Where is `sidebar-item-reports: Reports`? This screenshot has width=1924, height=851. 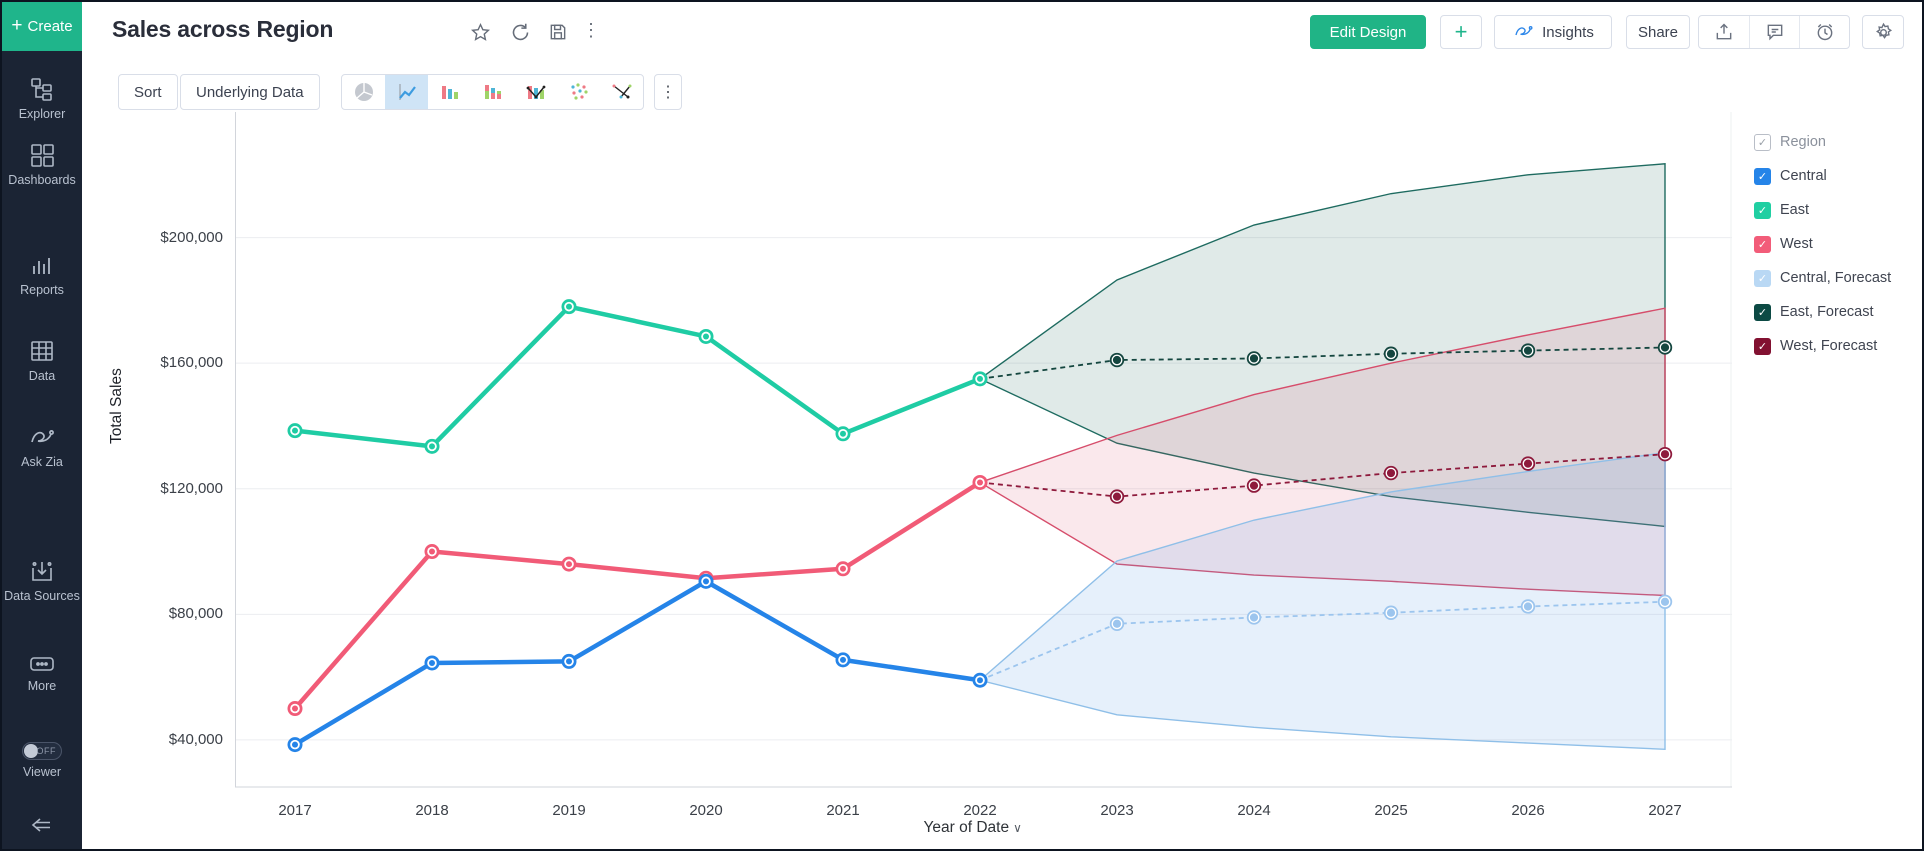
sidebar-item-reports: Reports is located at coordinates (42, 275).